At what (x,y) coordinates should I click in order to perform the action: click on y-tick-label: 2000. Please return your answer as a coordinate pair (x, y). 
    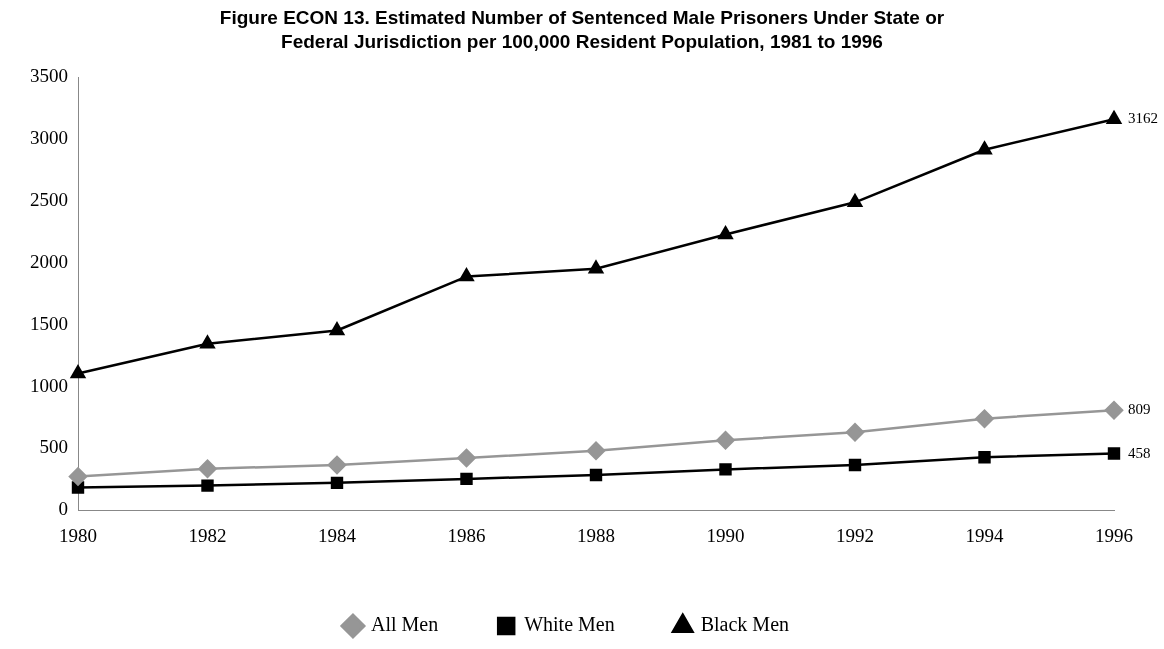
    Looking at the image, I should click on (49, 261).